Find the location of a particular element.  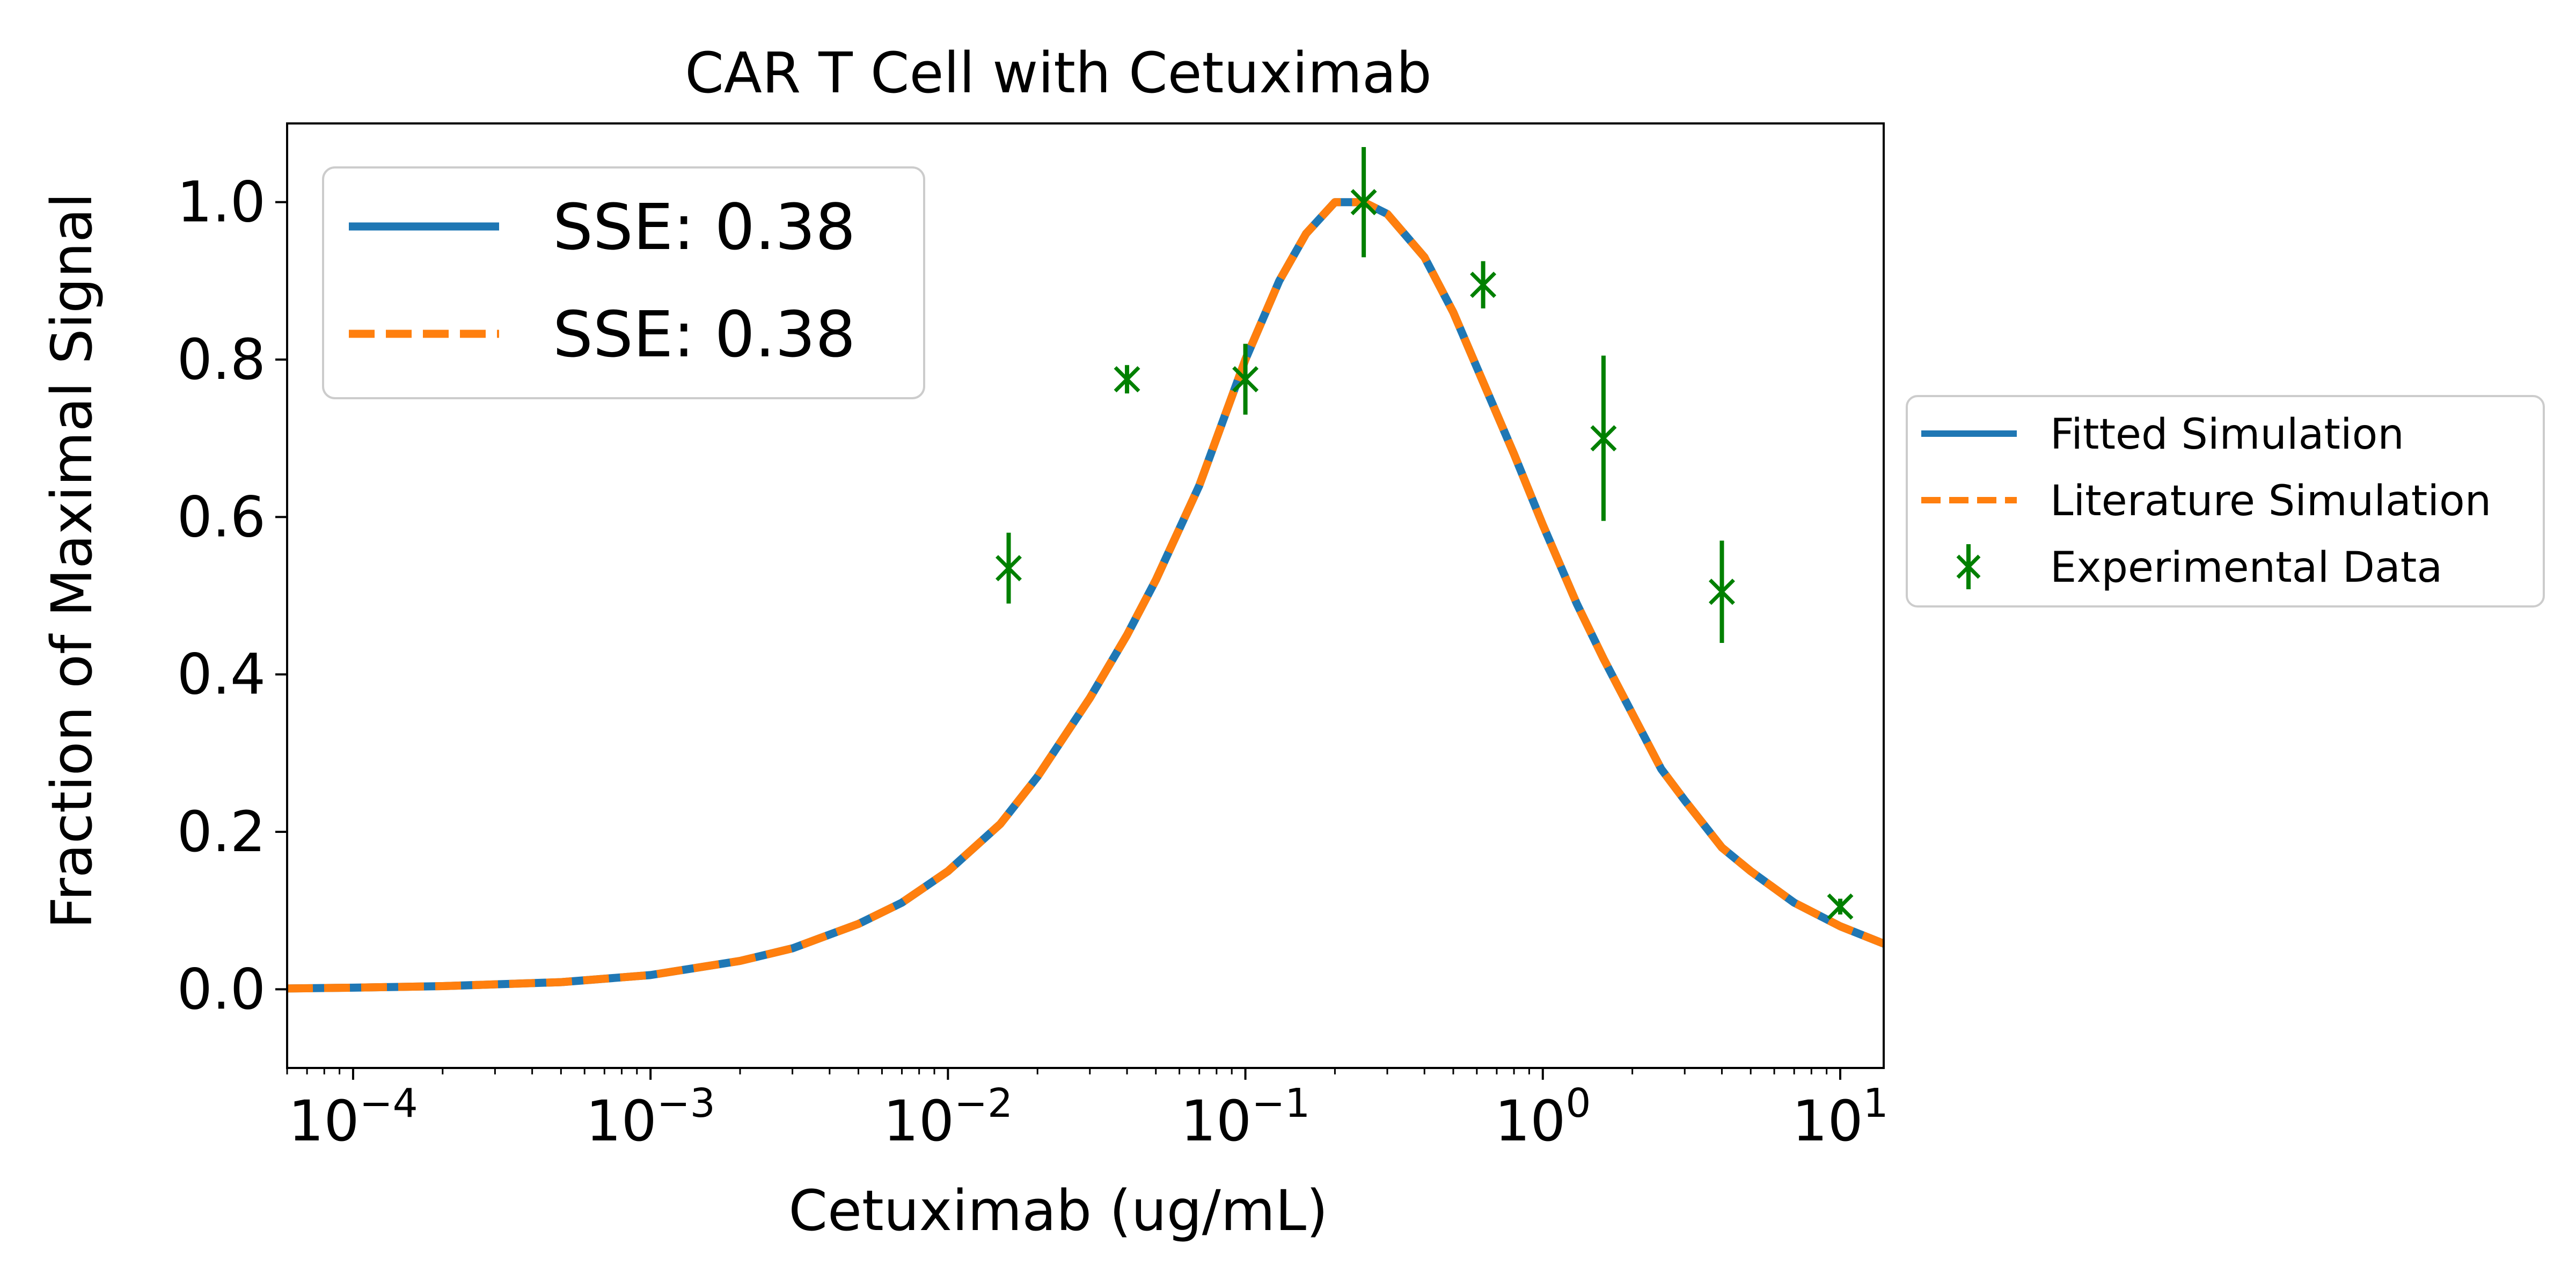

y-tick-label: 0.6 is located at coordinates (221, 517).